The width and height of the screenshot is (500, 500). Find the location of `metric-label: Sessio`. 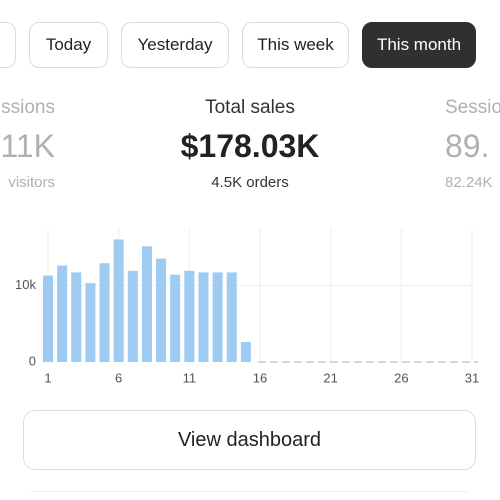

metric-label: Sessio is located at coordinates (472, 107).